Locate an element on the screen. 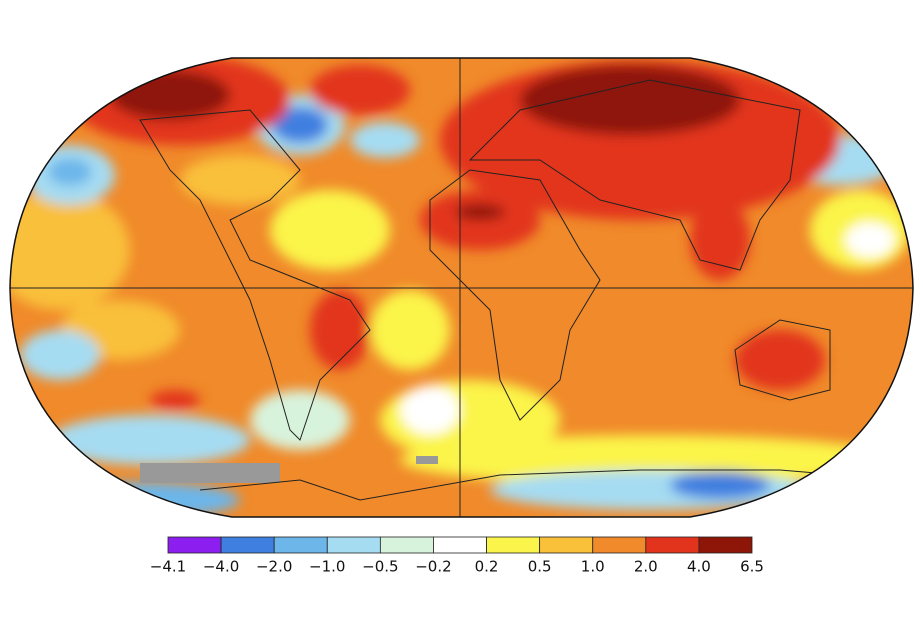  colorbar-label: −0.5 is located at coordinates (380, 567).